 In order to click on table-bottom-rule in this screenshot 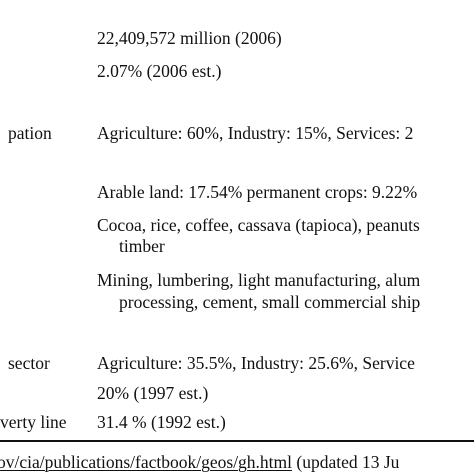, I will do `click(237, 441)`.